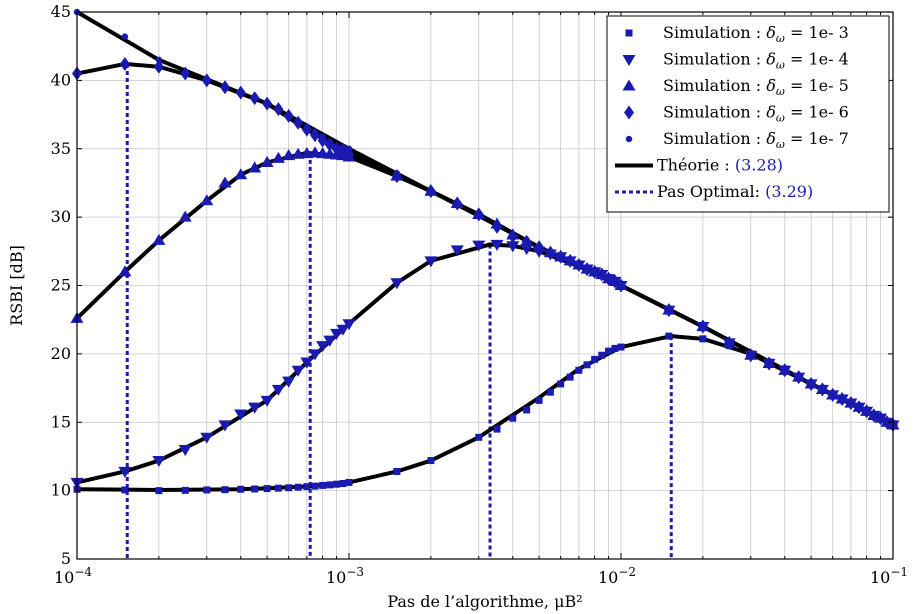 The width and height of the screenshot is (915, 614). Describe the element at coordinates (66, 558) in the screenshot. I see `y-tick-label: 5` at that location.